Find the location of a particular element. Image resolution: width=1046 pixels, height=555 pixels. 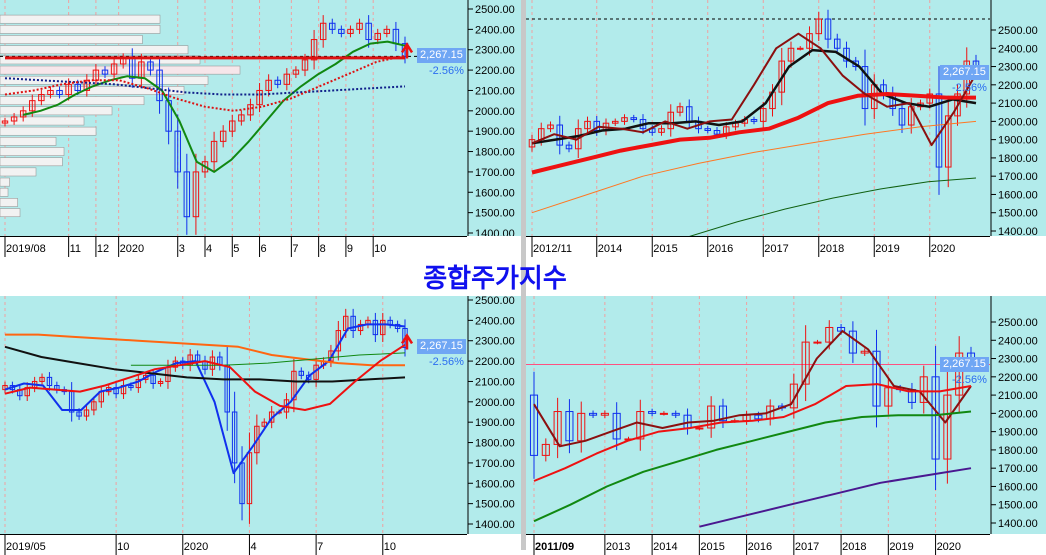

x-tick-label: 2019 is located at coordinates (887, 249).